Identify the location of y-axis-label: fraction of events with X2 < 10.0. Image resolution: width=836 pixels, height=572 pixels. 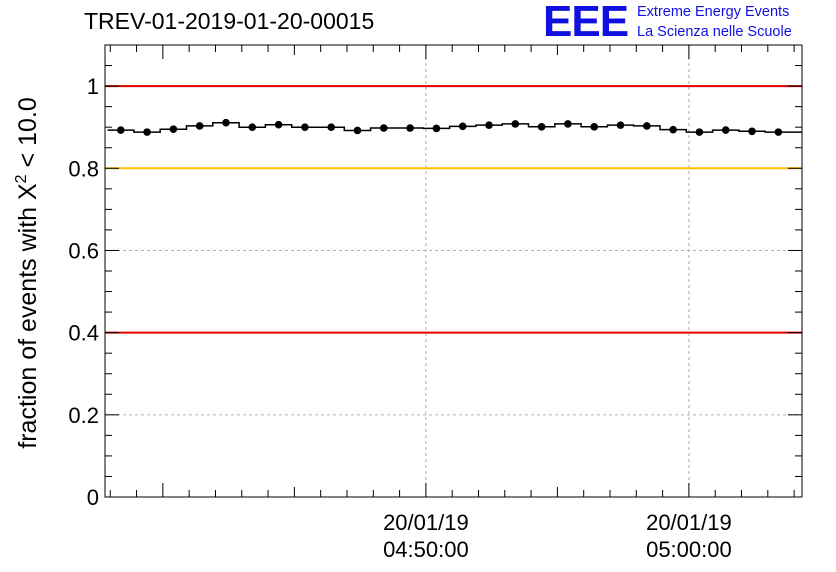
(27, 272).